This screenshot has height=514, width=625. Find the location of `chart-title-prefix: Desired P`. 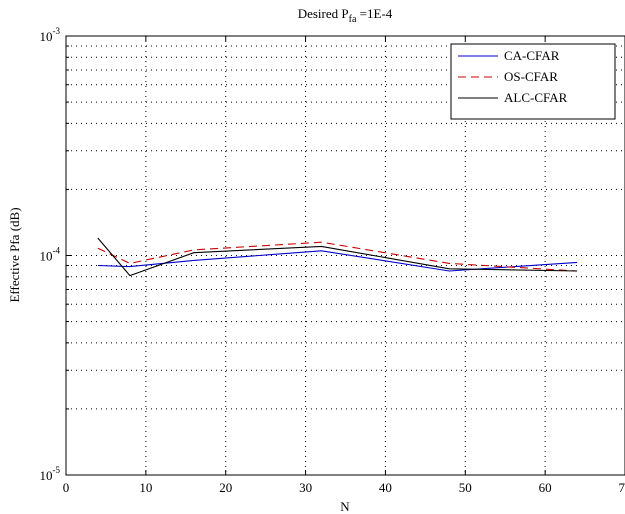

chart-title-prefix: Desired P is located at coordinates (323, 13).